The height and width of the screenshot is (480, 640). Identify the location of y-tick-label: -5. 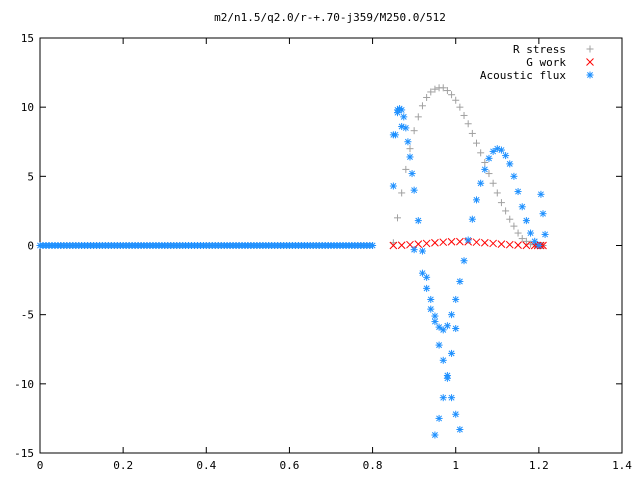
(27, 315).